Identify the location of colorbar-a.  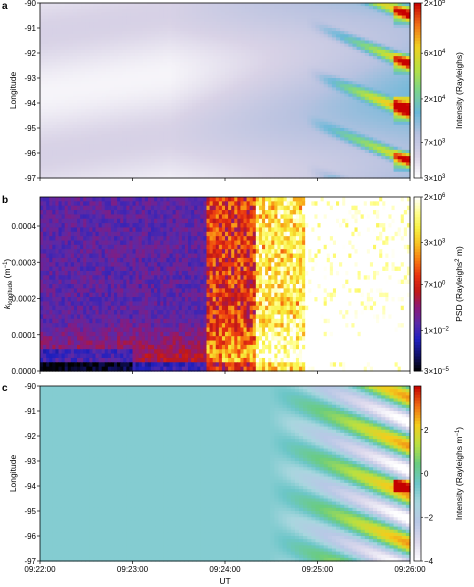
(417, 90).